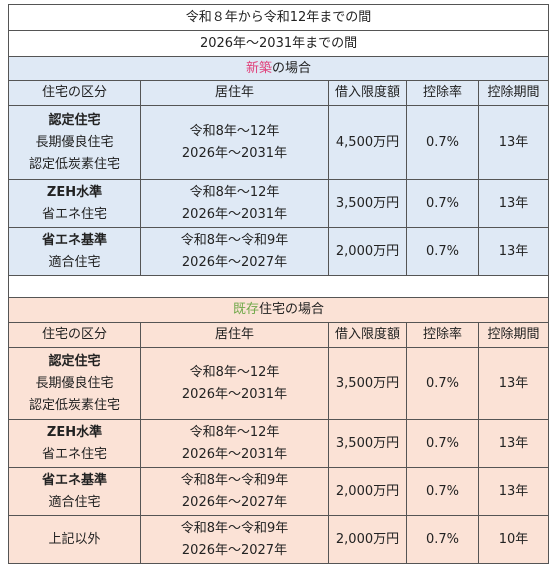  Describe the element at coordinates (292, 68) in the screenshot. I see `new-title-rest: の場合` at that location.